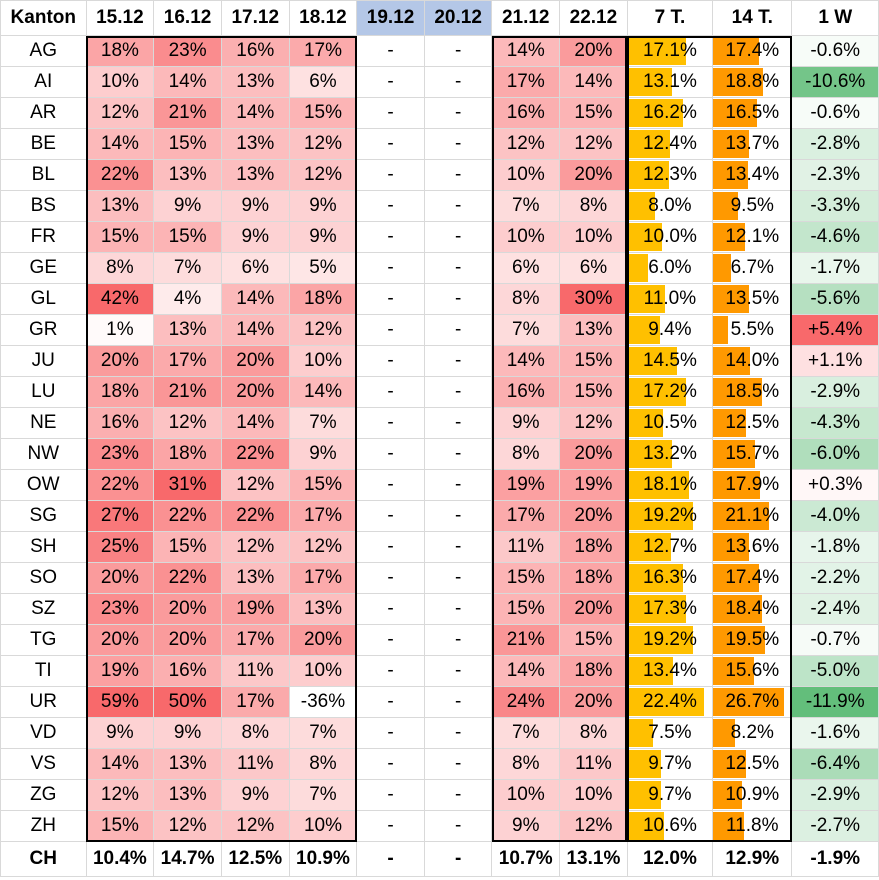 The height and width of the screenshot is (880, 879). What do you see at coordinates (43, 144) in the screenshot?
I see `kanton-cell: BE` at bounding box center [43, 144].